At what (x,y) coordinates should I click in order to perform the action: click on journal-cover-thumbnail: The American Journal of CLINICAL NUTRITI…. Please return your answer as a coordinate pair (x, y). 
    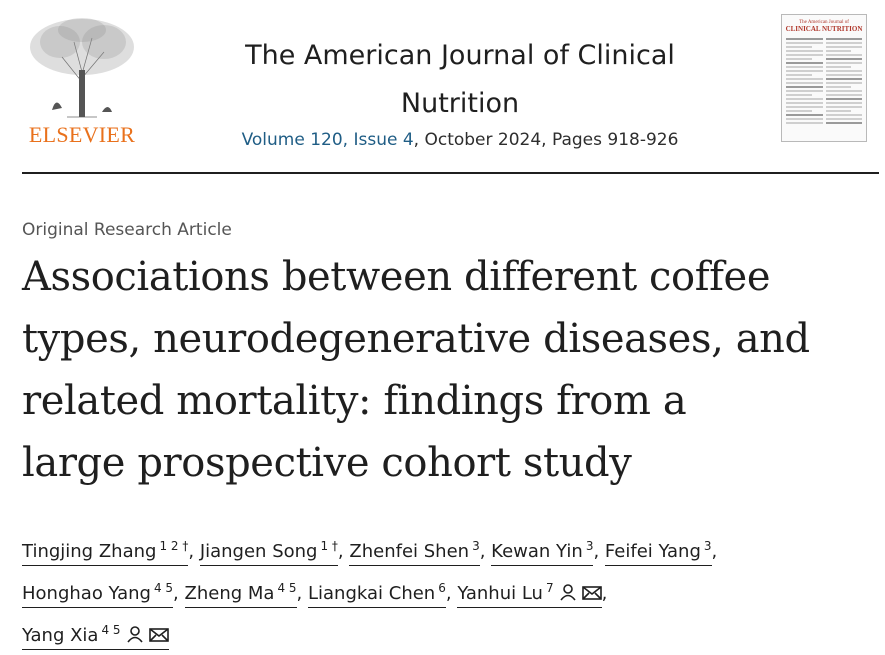
    Looking at the image, I should click on (824, 78).